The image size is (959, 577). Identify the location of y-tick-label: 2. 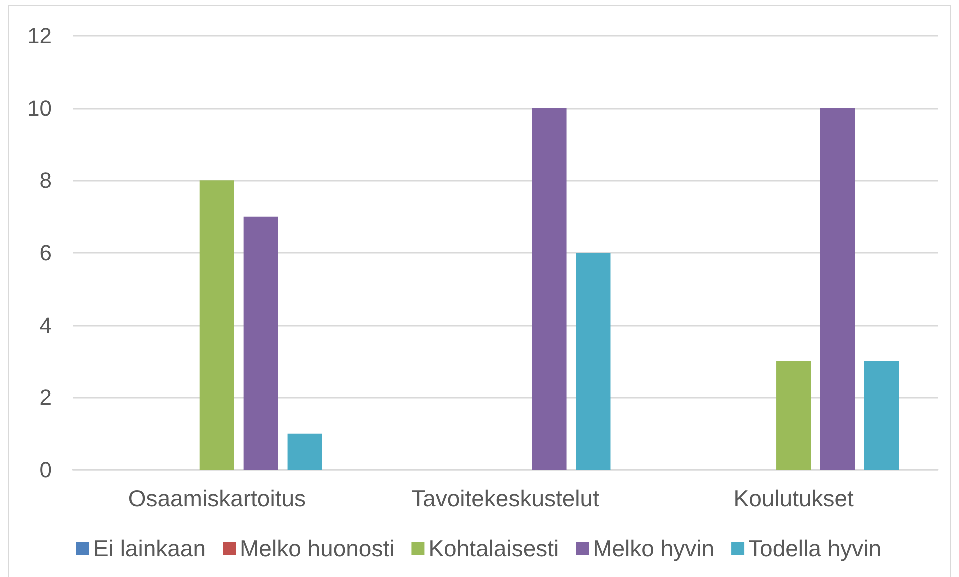
(46, 397).